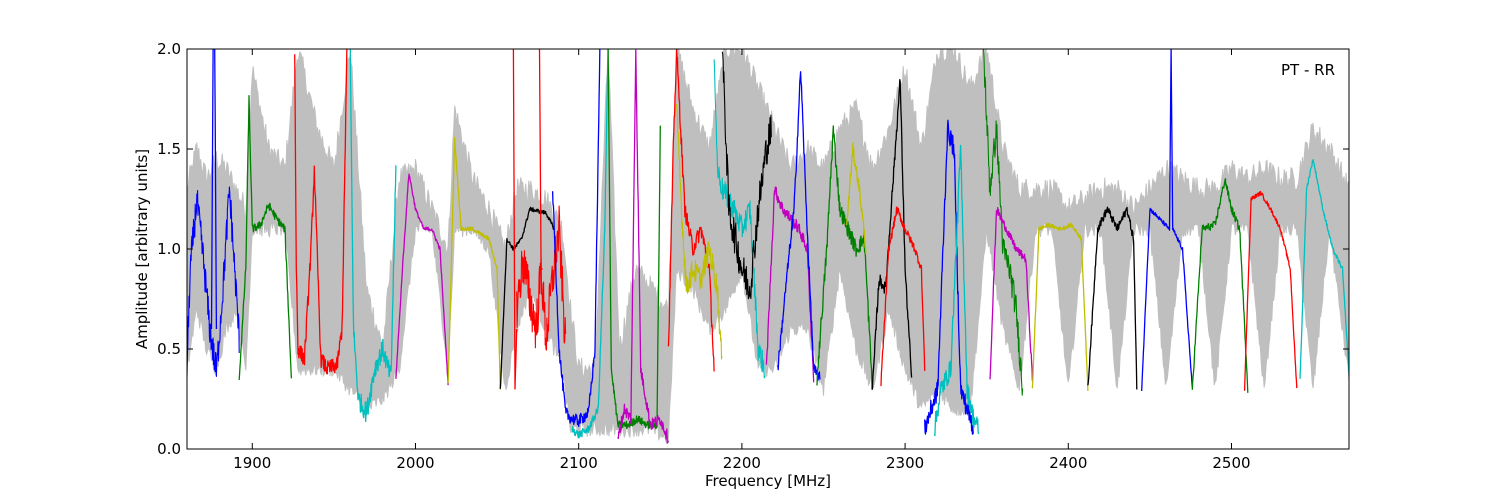 The image size is (1500, 500). I want to click on y-tick-label: 1.0, so click(169, 249).